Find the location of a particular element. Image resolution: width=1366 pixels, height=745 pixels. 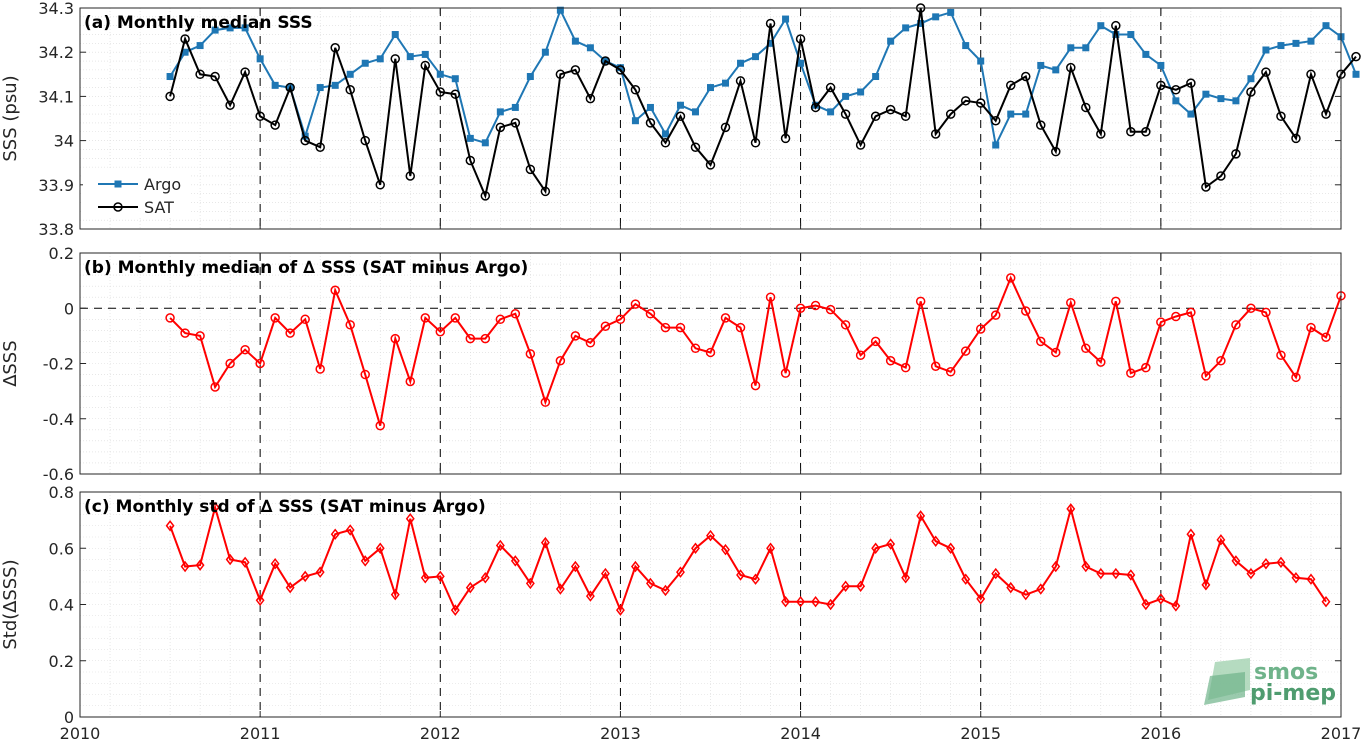

x-tick-label: 2017 is located at coordinates (1341, 733).